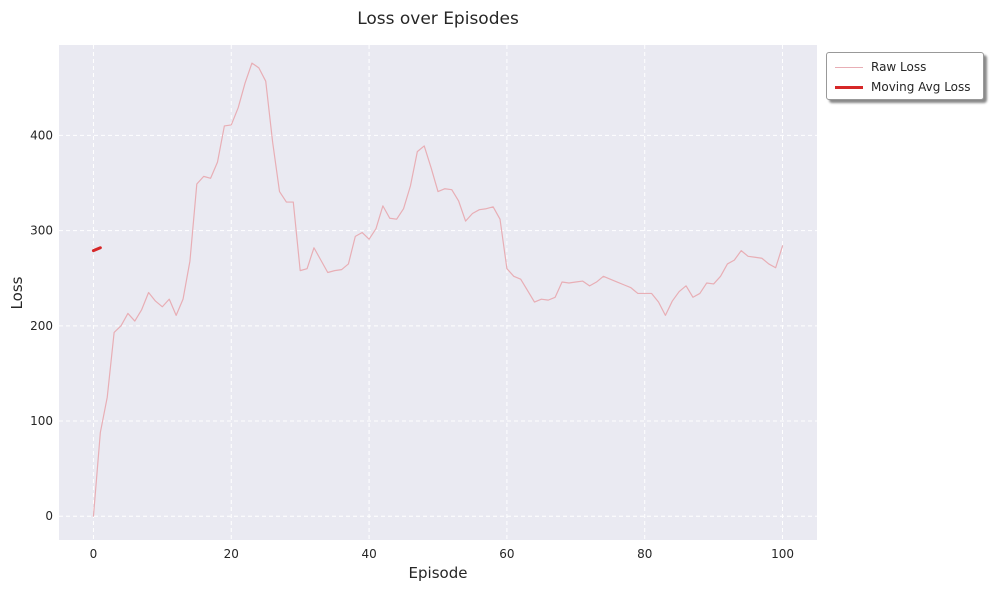  What do you see at coordinates (94, 554) in the screenshot?
I see `x-tick-label: 0` at bounding box center [94, 554].